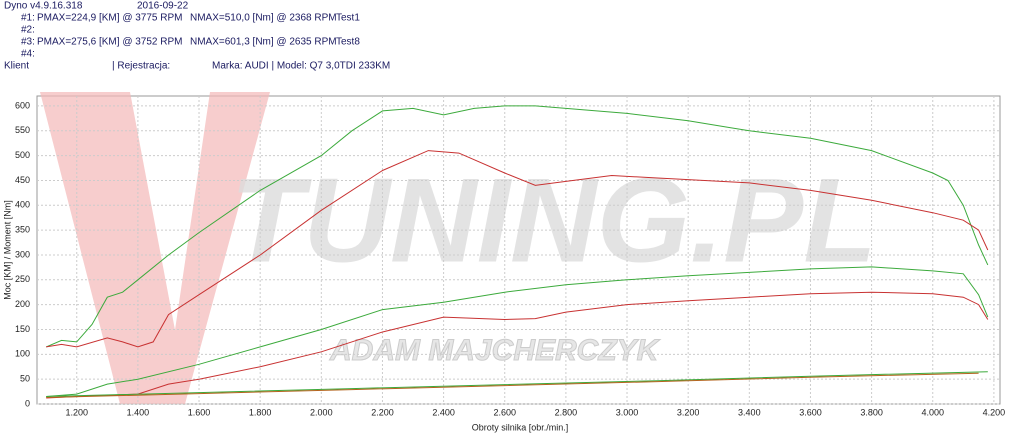 The height and width of the screenshot is (445, 1024). I want to click on x-tick-label: 2.000, so click(321, 412).